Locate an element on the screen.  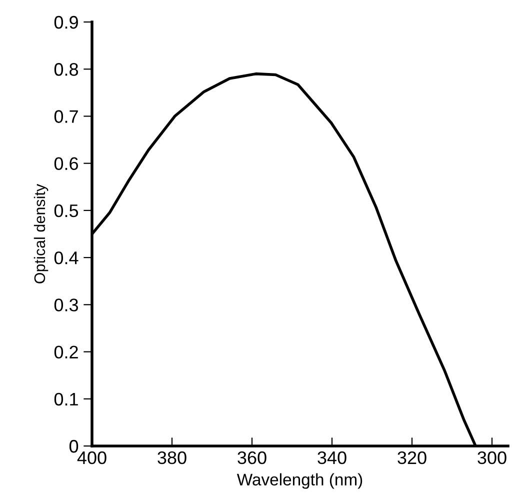
y-tick-label: 0.9 is located at coordinates (66, 22).